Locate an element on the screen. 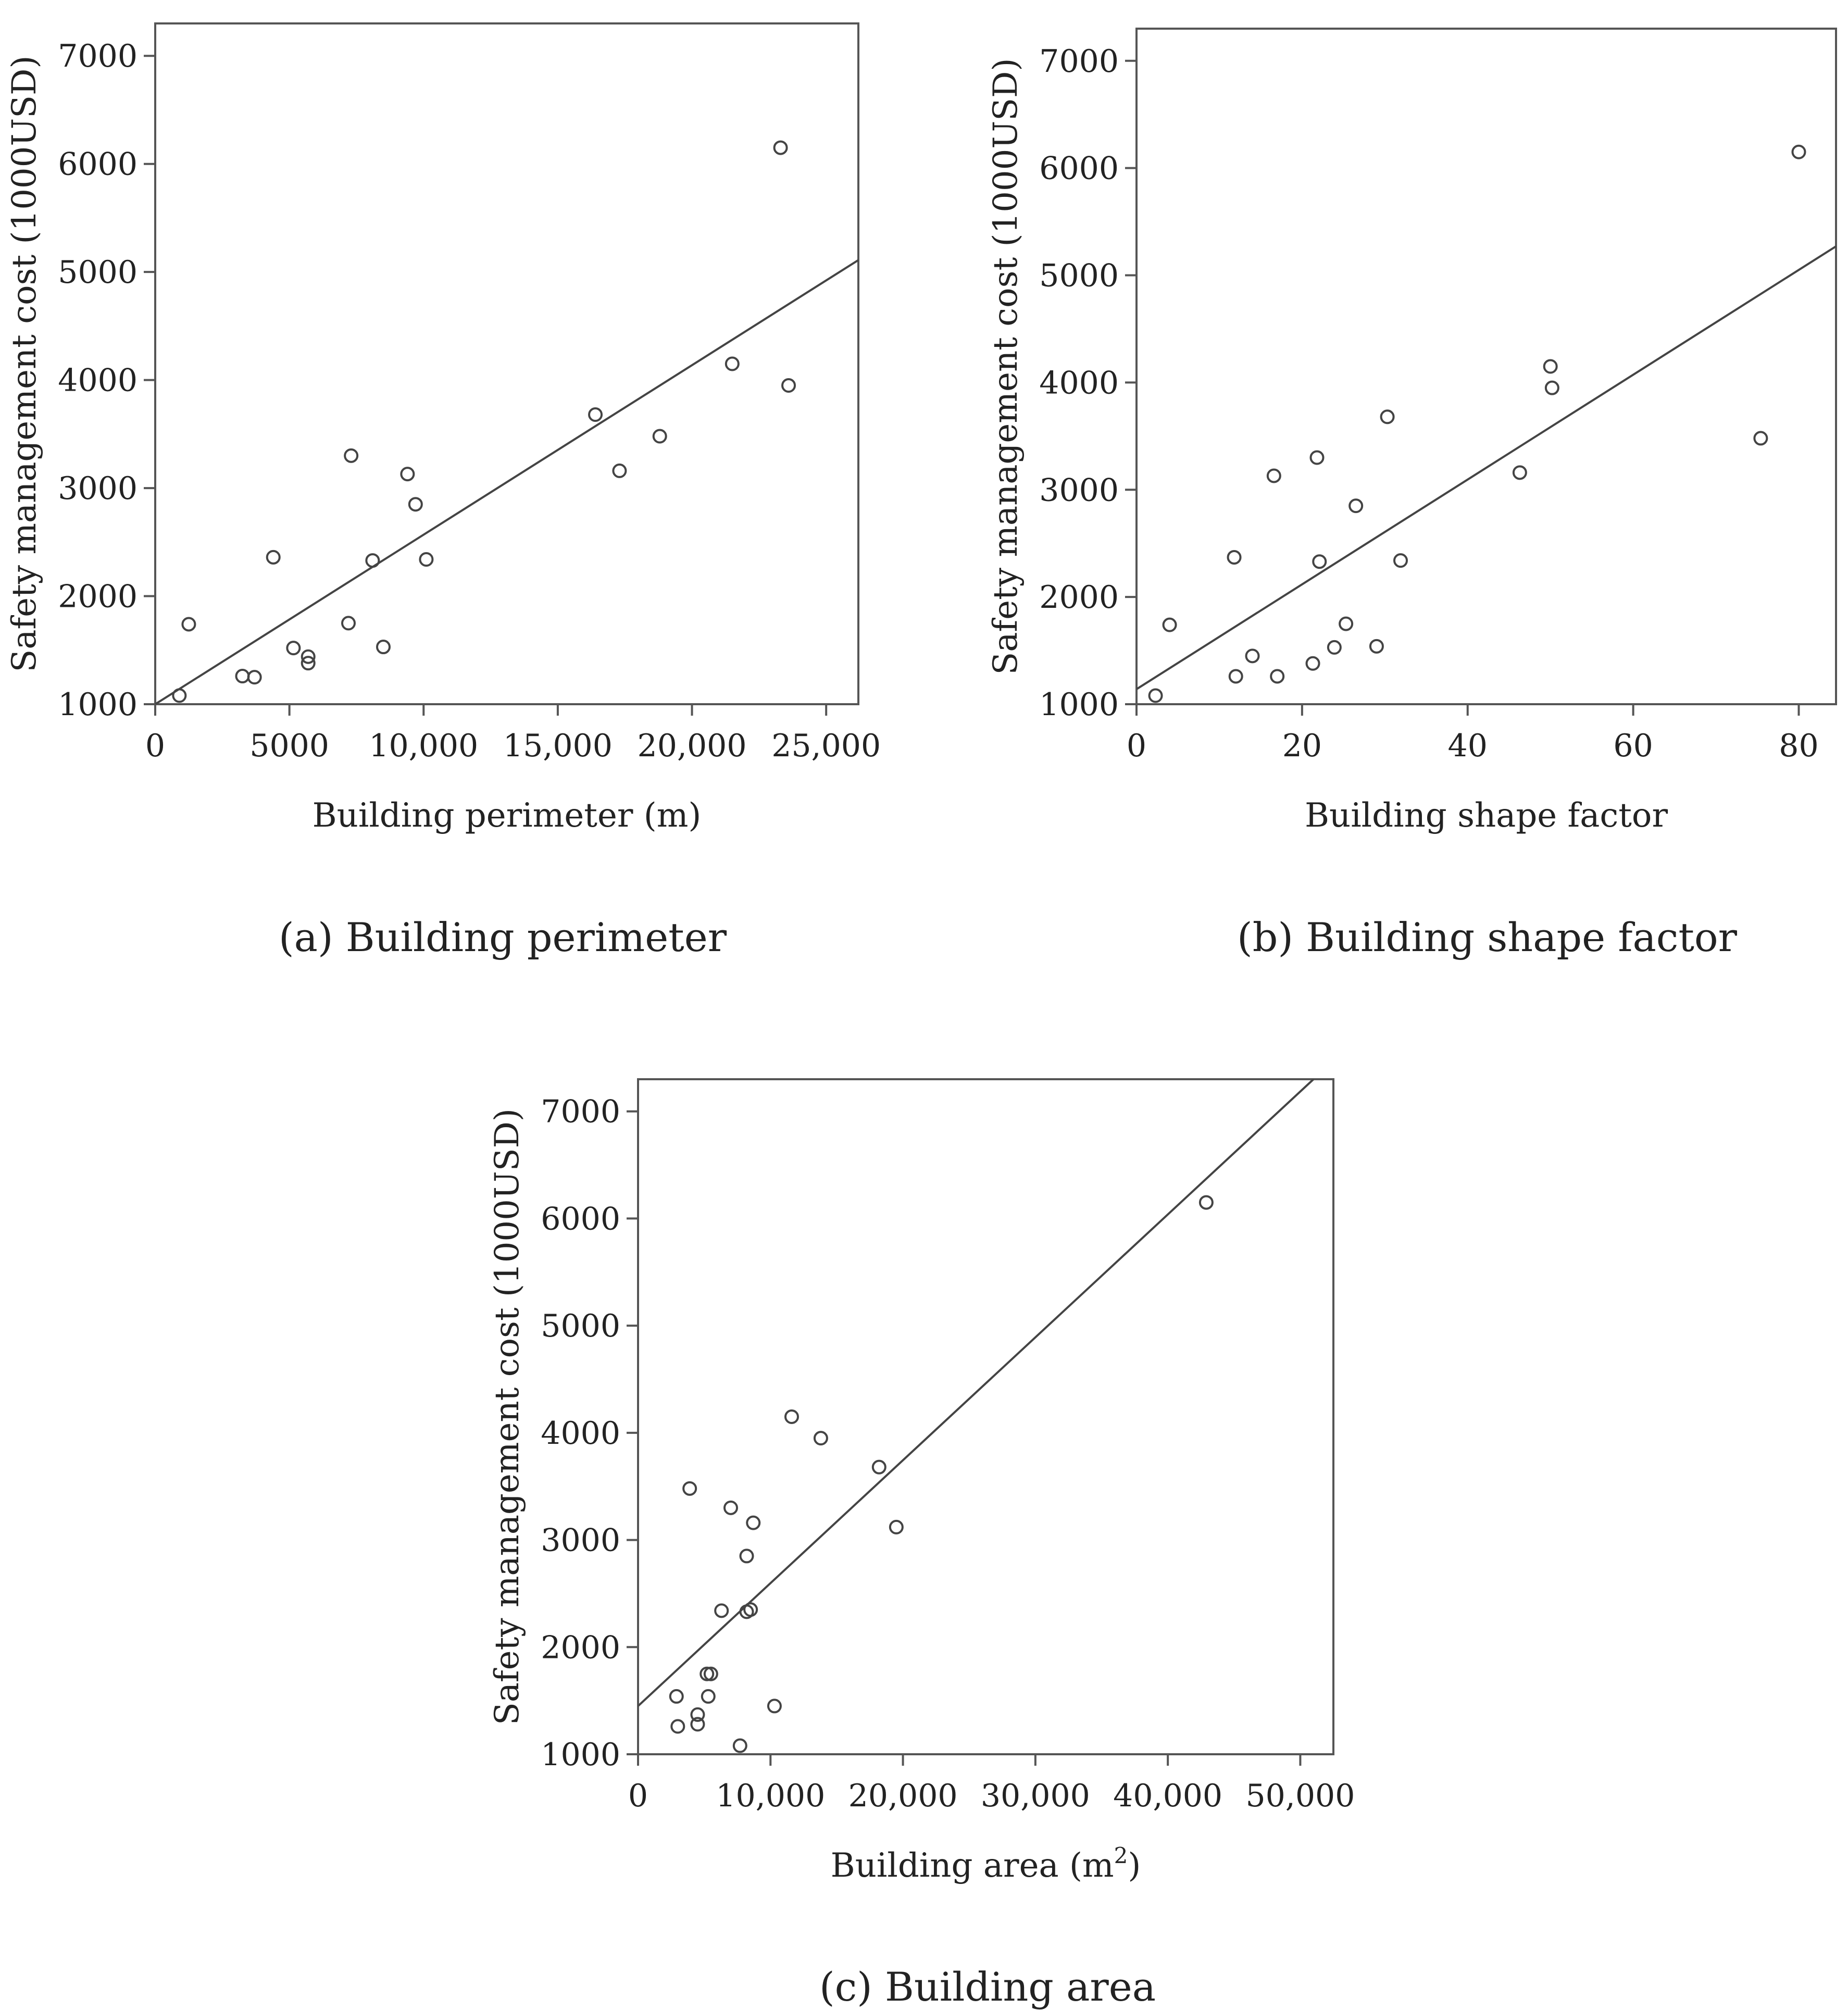  chart-perimeter-x-axis-label: Building perimeter (m) is located at coordinates (507, 816).